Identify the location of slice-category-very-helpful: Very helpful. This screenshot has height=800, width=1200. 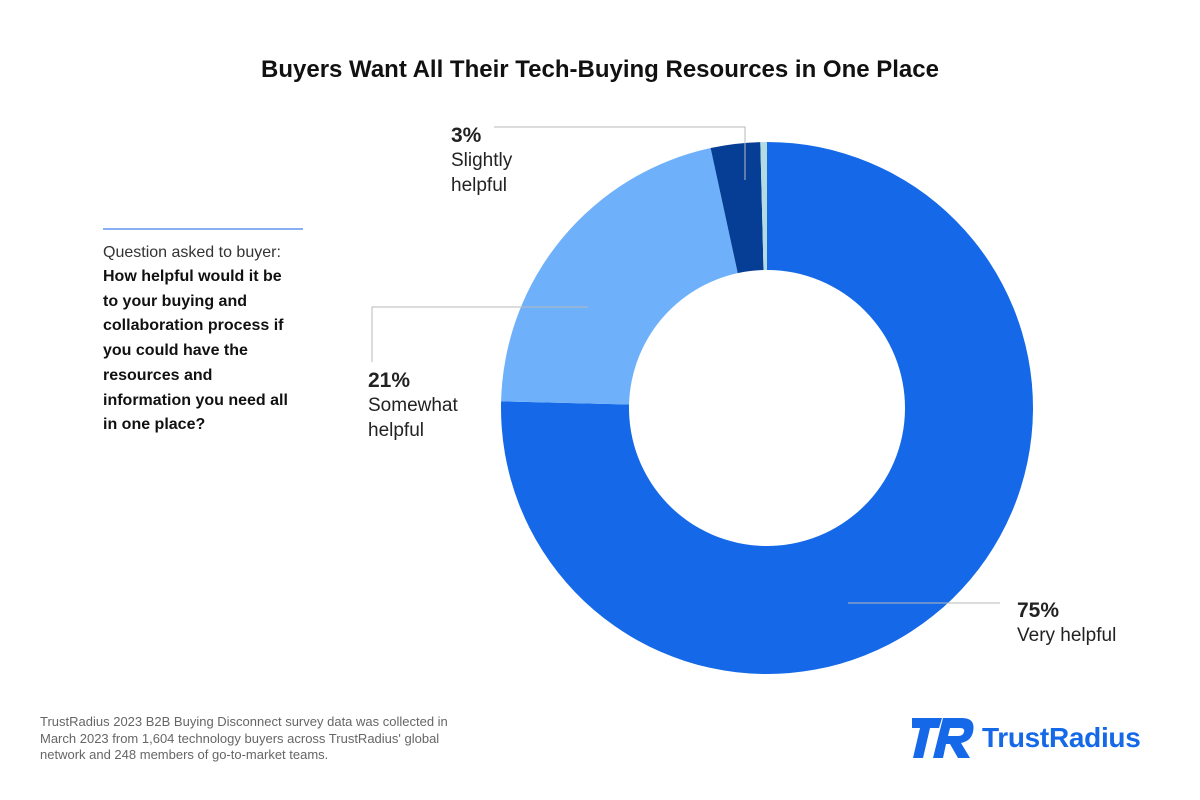
(1067, 635).